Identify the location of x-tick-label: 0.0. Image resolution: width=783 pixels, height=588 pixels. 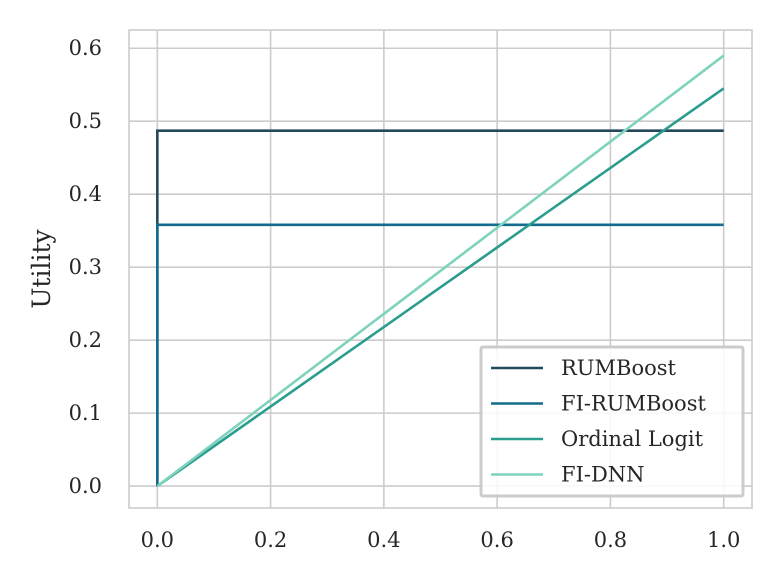
(157, 540).